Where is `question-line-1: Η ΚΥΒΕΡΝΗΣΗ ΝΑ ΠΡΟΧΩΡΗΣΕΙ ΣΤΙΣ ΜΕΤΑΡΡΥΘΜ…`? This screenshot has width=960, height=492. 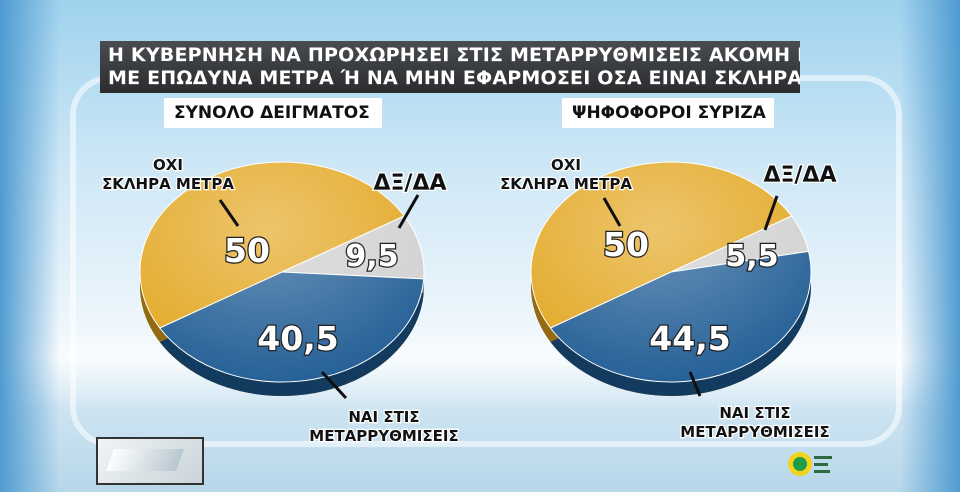
question-line-1: Η ΚΥΒΕΡΝΗΣΗ ΝΑ ΠΡΟΧΩΡΗΣΕΙ ΣΤΙΣ ΜΕΤΑΡΡΥΘΜ… is located at coordinates (454, 55).